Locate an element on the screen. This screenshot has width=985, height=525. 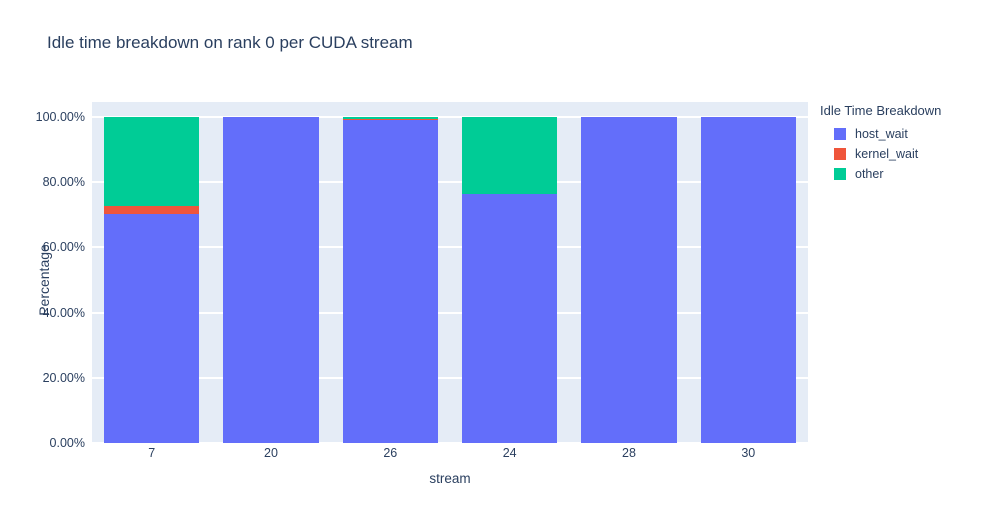
x-tick-label-20: 20 is located at coordinates (271, 453).